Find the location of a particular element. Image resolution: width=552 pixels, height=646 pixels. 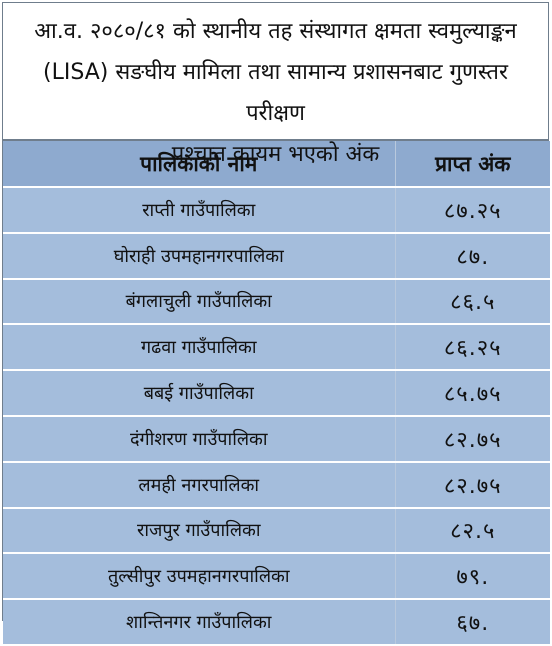

municipality-name: बंगलाचुली गाउँपालिका is located at coordinates (199, 302).